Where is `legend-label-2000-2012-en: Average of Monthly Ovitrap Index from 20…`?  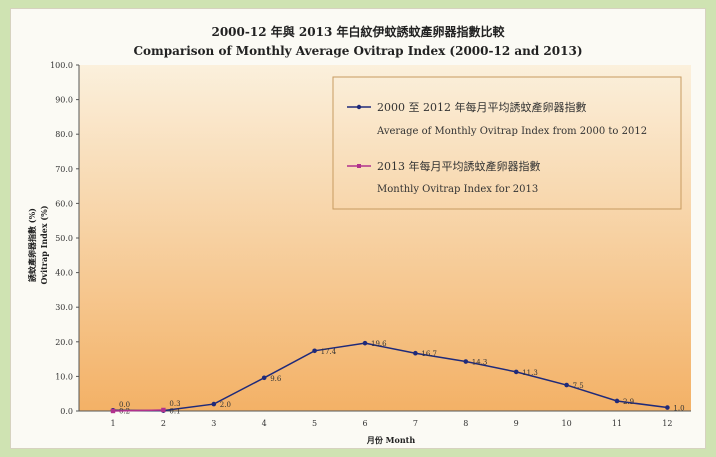
legend-label-2000-2012-en: Average of Monthly Ovitrap Index from 20… is located at coordinates (511, 131).